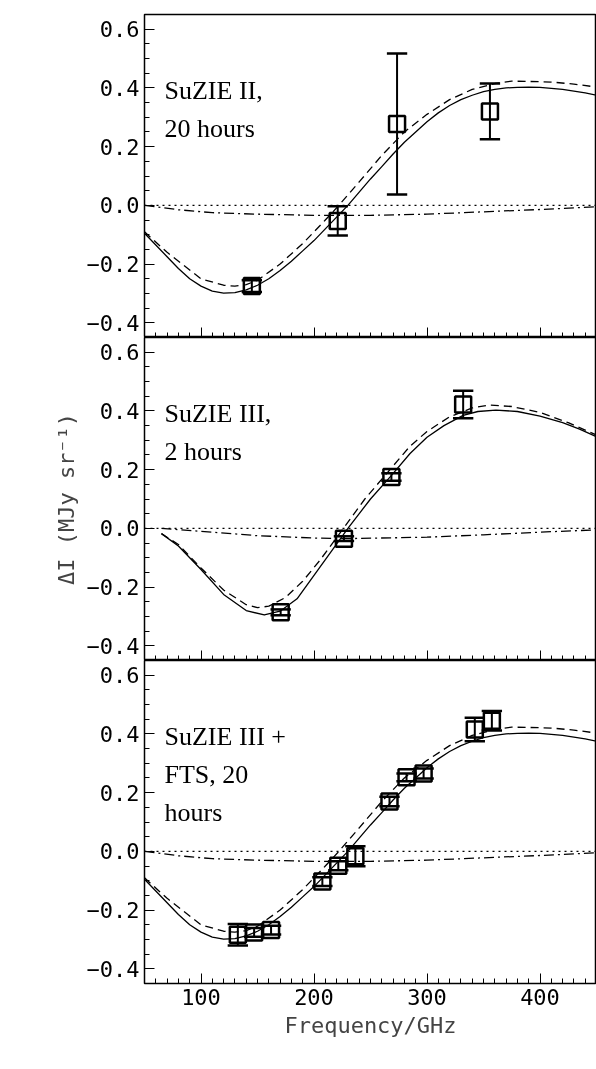  What do you see at coordinates (370, 1025) in the screenshot?
I see `x-axis-title: Frequency/GHz` at bounding box center [370, 1025].